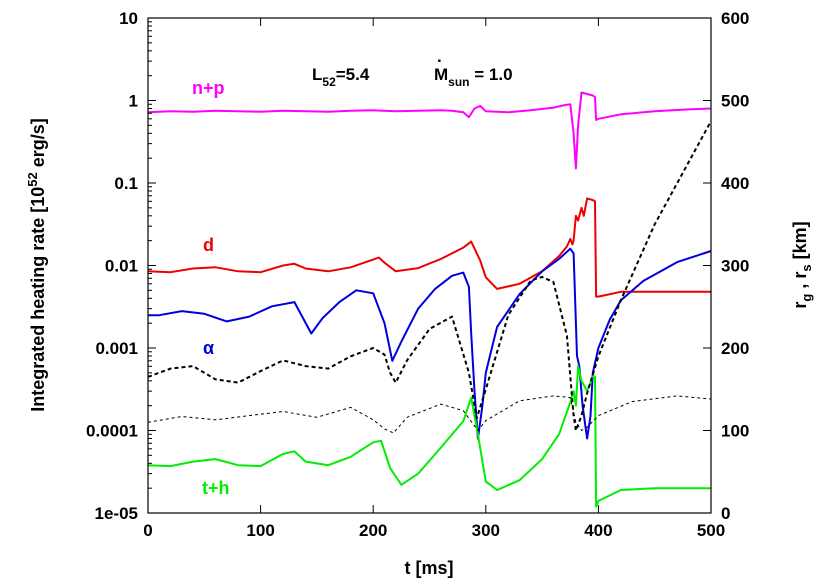 The width and height of the screenshot is (830, 581). What do you see at coordinates (126, 183) in the screenshot?
I see `y-left-tick-label: 0.1` at bounding box center [126, 183].